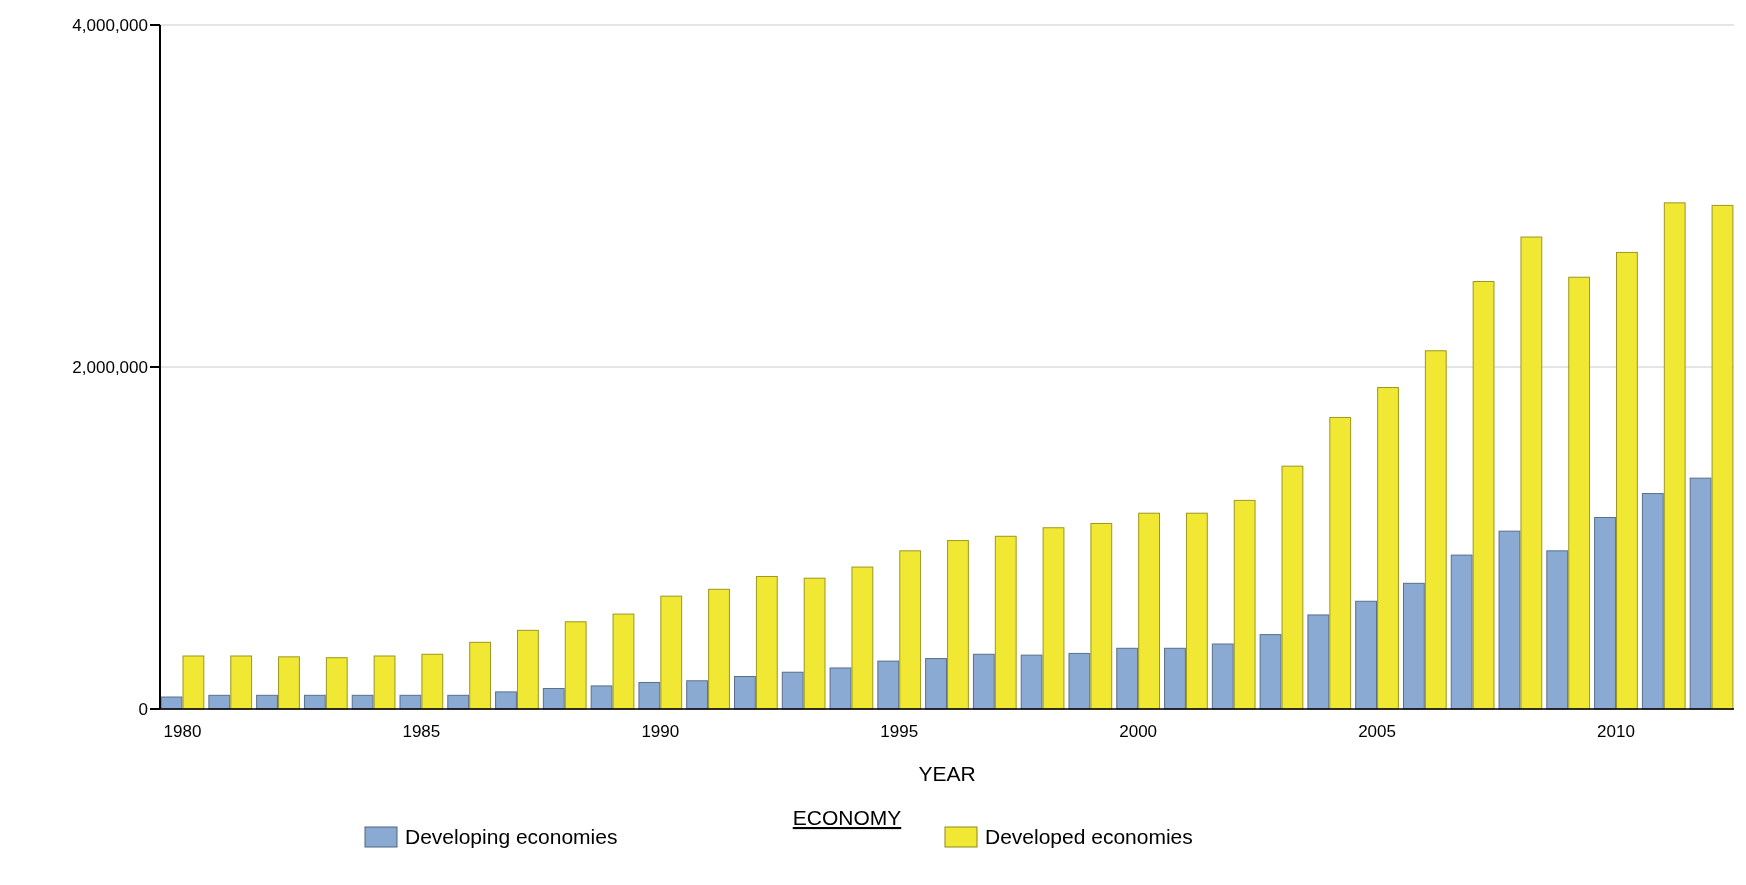  What do you see at coordinates (143, 709) in the screenshot?
I see `y-tick-label: 0` at bounding box center [143, 709].